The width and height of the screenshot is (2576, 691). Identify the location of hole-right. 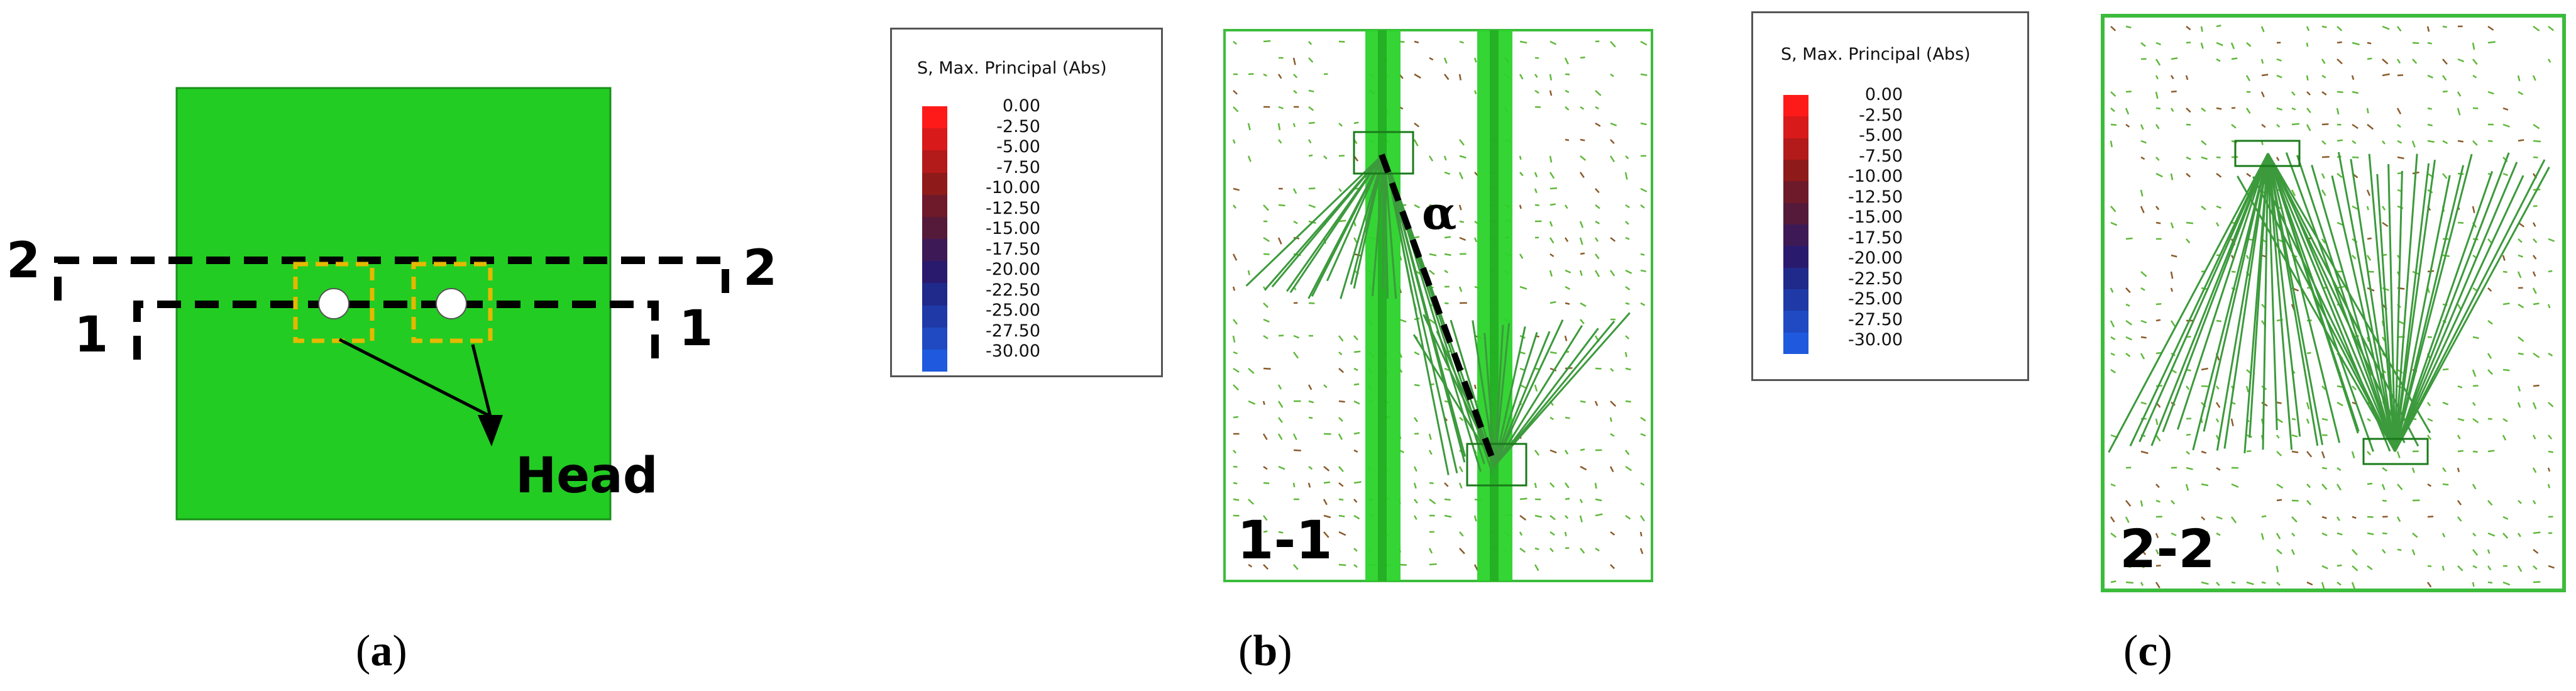
(451, 303).